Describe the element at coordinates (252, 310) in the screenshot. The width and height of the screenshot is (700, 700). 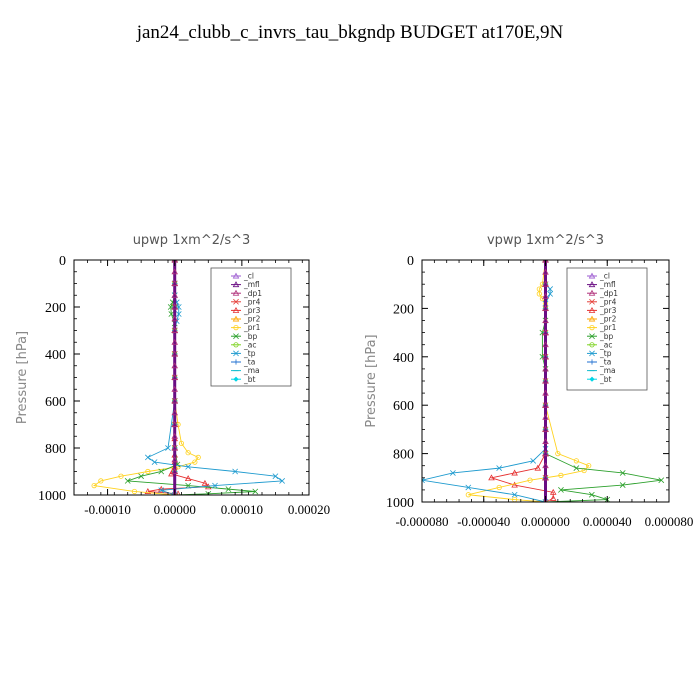
I see `legend-label: _pr3` at that location.